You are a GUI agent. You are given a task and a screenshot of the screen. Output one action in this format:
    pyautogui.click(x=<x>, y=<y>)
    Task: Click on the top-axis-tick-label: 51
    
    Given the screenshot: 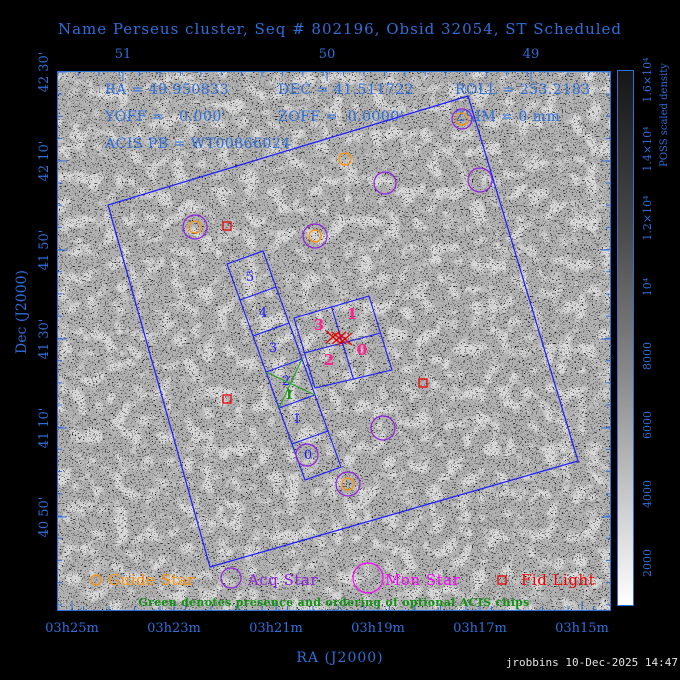 What is the action you would take?
    pyautogui.click(x=123, y=54)
    